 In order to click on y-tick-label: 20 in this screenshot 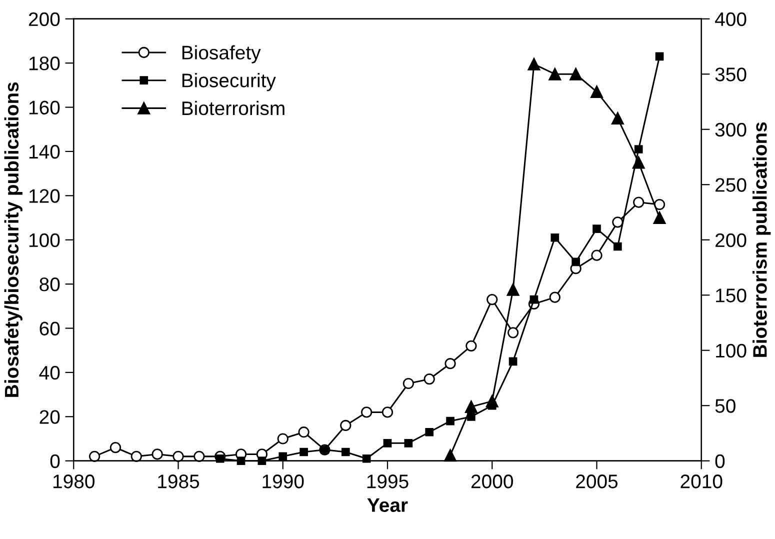, I will do `click(50, 417)`.